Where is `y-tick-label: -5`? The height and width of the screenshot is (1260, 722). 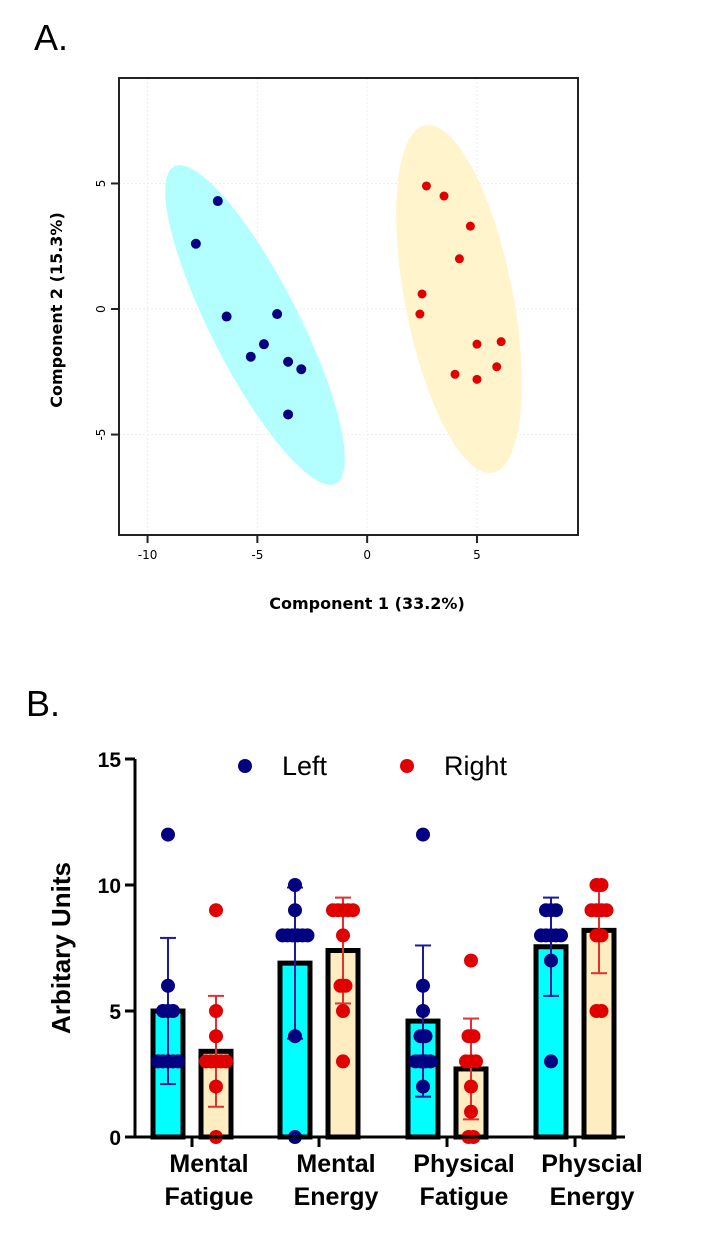 y-tick-label: -5 is located at coordinates (101, 435).